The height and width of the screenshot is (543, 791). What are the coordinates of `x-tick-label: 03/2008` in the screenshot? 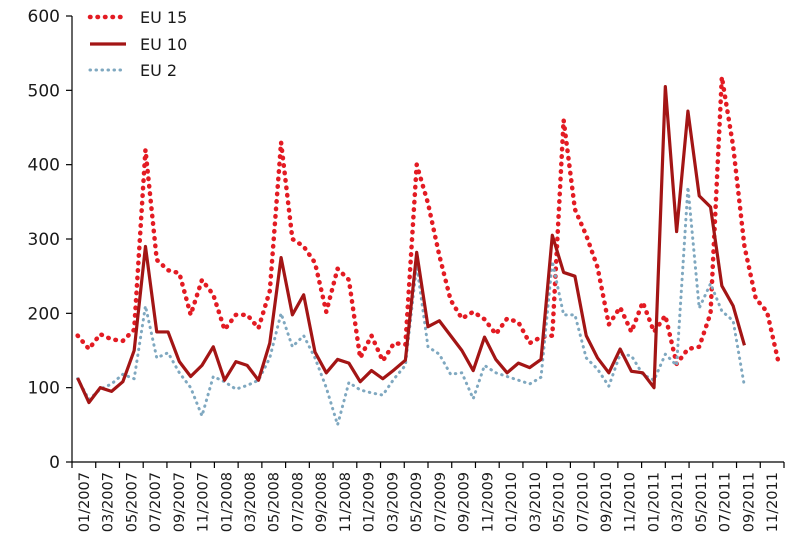 It's located at (251, 502).